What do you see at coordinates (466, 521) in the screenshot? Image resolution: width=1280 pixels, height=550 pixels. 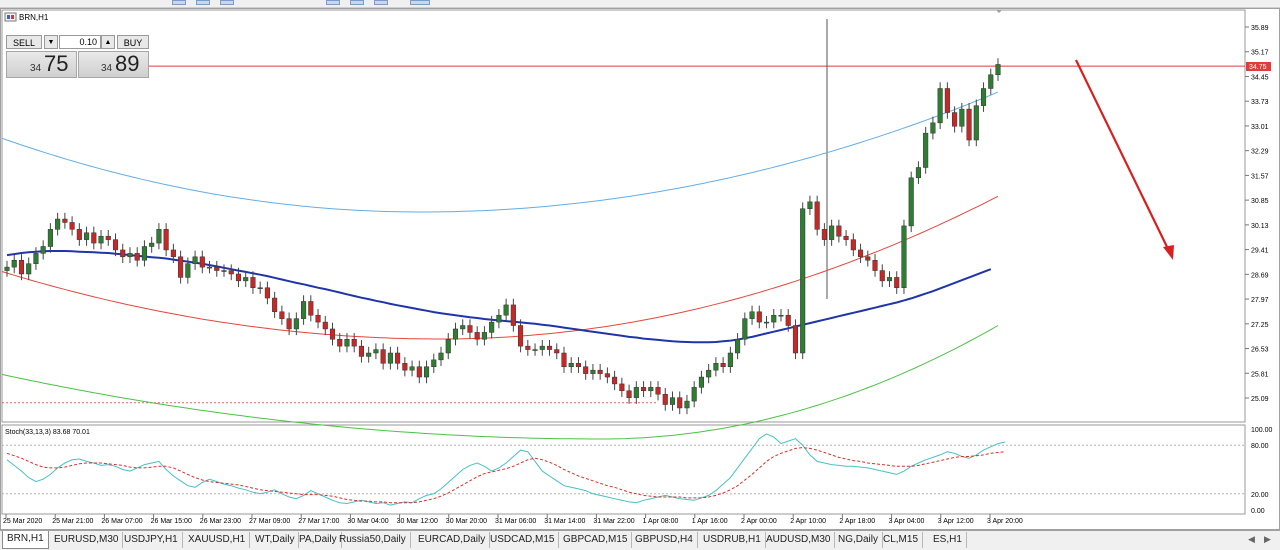 I see `time-axis-label: 30 Mar 20:00` at bounding box center [466, 521].